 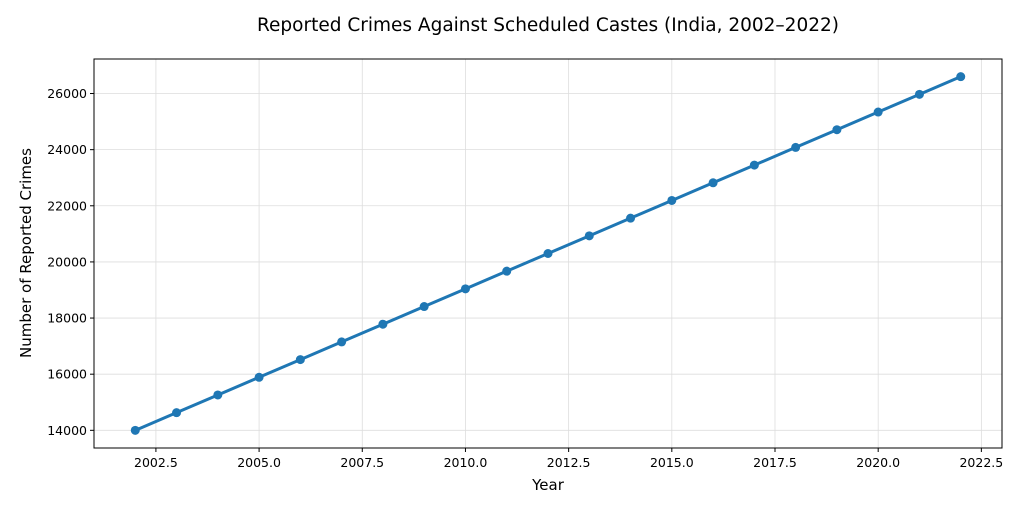 What do you see at coordinates (569, 462) in the screenshot?
I see `x-tick-label: 2012.5` at bounding box center [569, 462].